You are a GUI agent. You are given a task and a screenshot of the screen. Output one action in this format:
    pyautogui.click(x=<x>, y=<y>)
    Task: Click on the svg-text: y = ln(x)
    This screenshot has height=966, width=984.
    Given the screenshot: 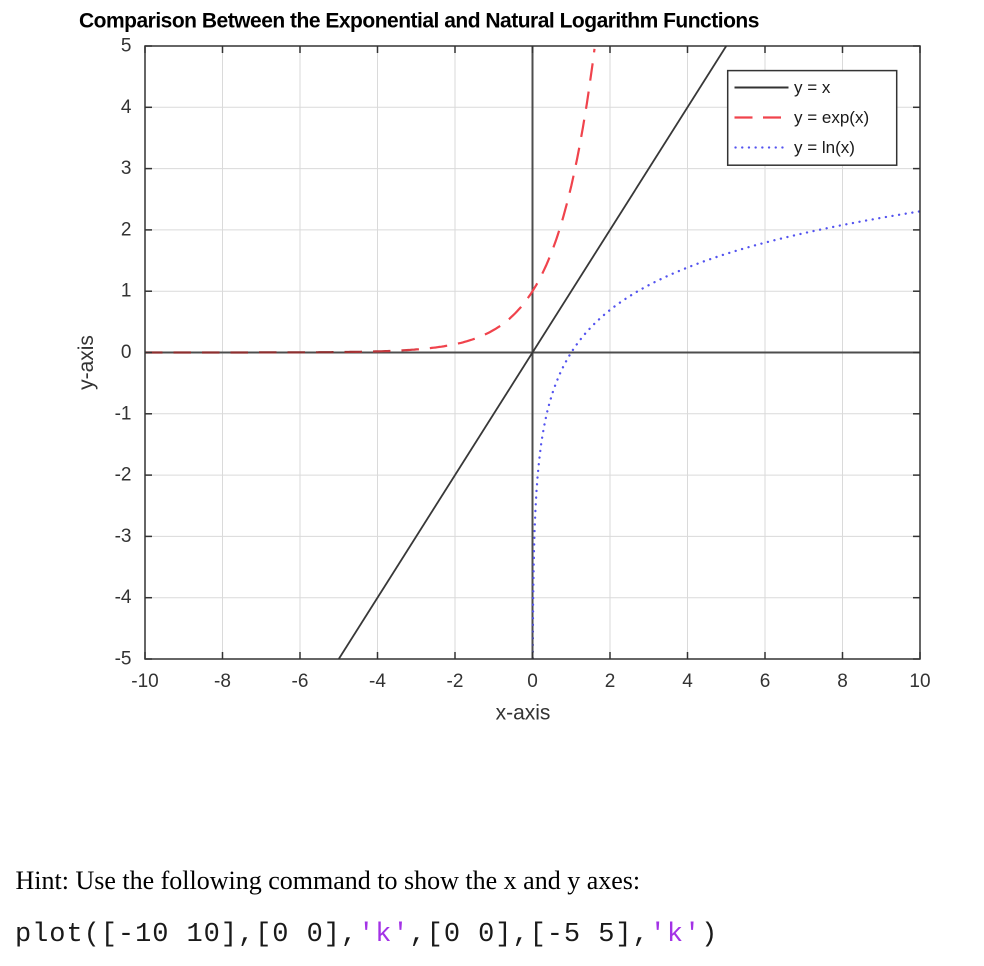 What is the action you would take?
    pyautogui.click(x=824, y=147)
    